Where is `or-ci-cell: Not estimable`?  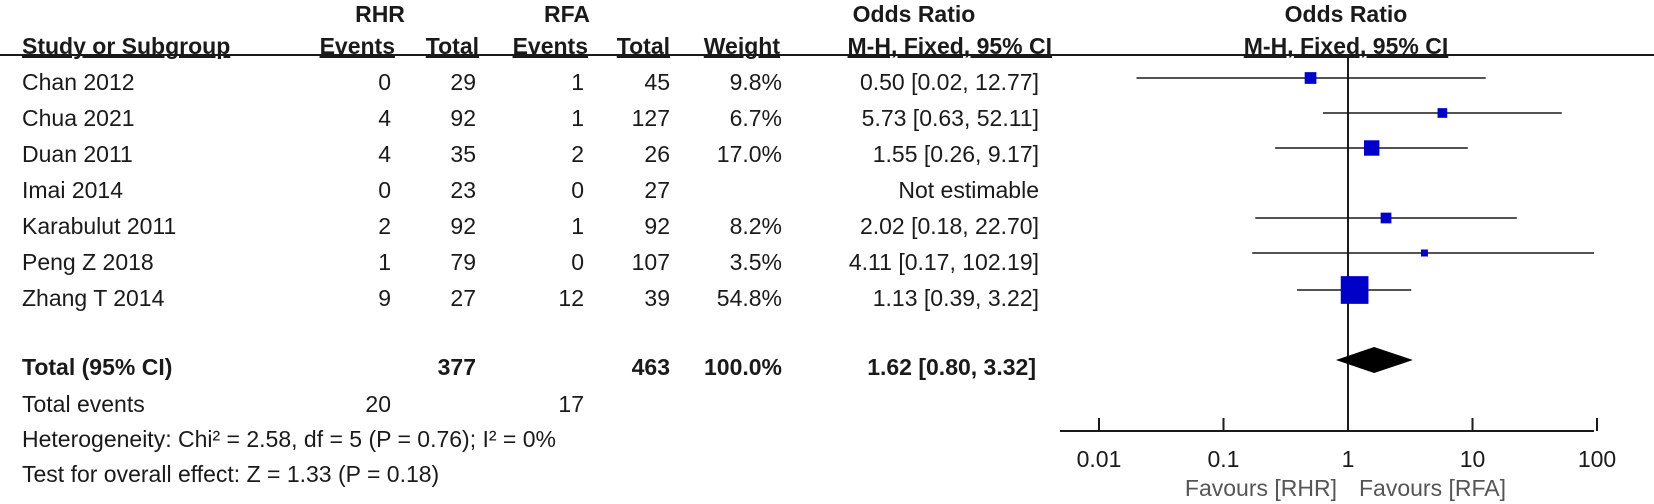
or-ci-cell: Not estimable is located at coordinates (968, 190).